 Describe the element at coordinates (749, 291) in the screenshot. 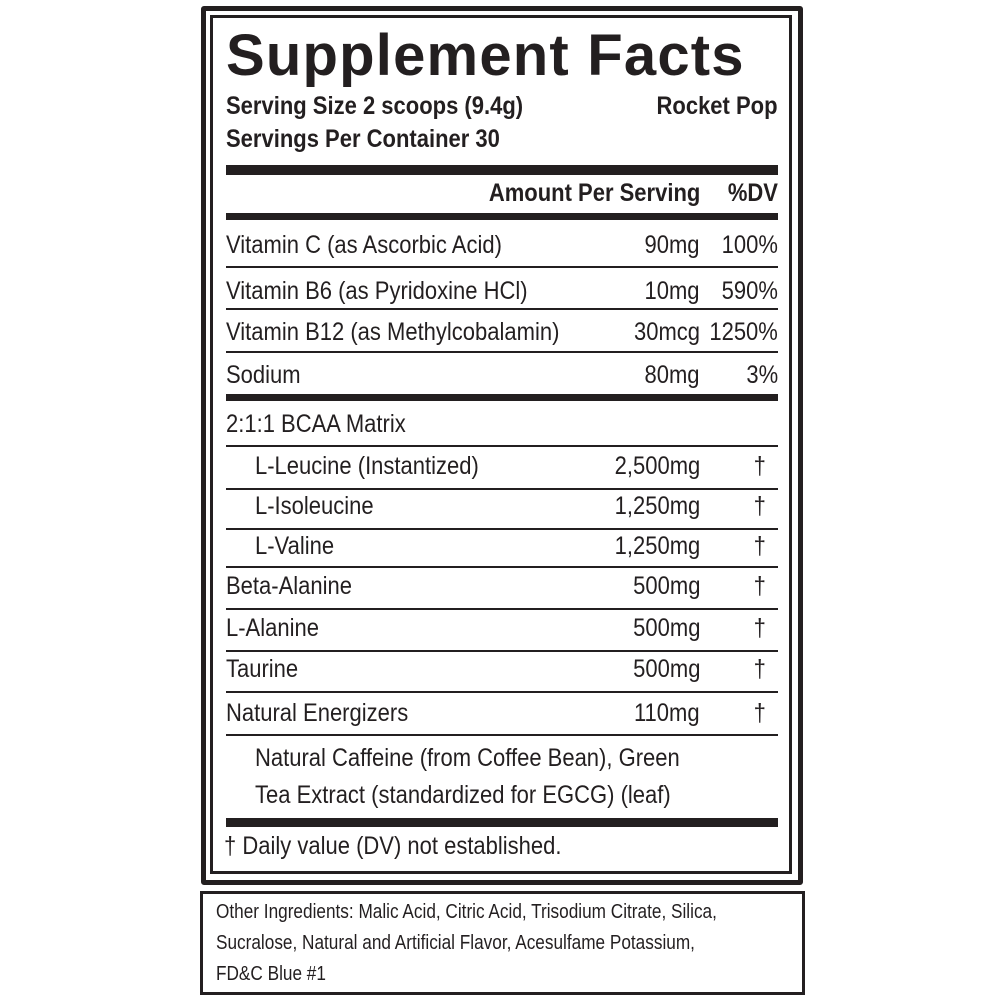

I see `nutrient-dv: 590%` at that location.